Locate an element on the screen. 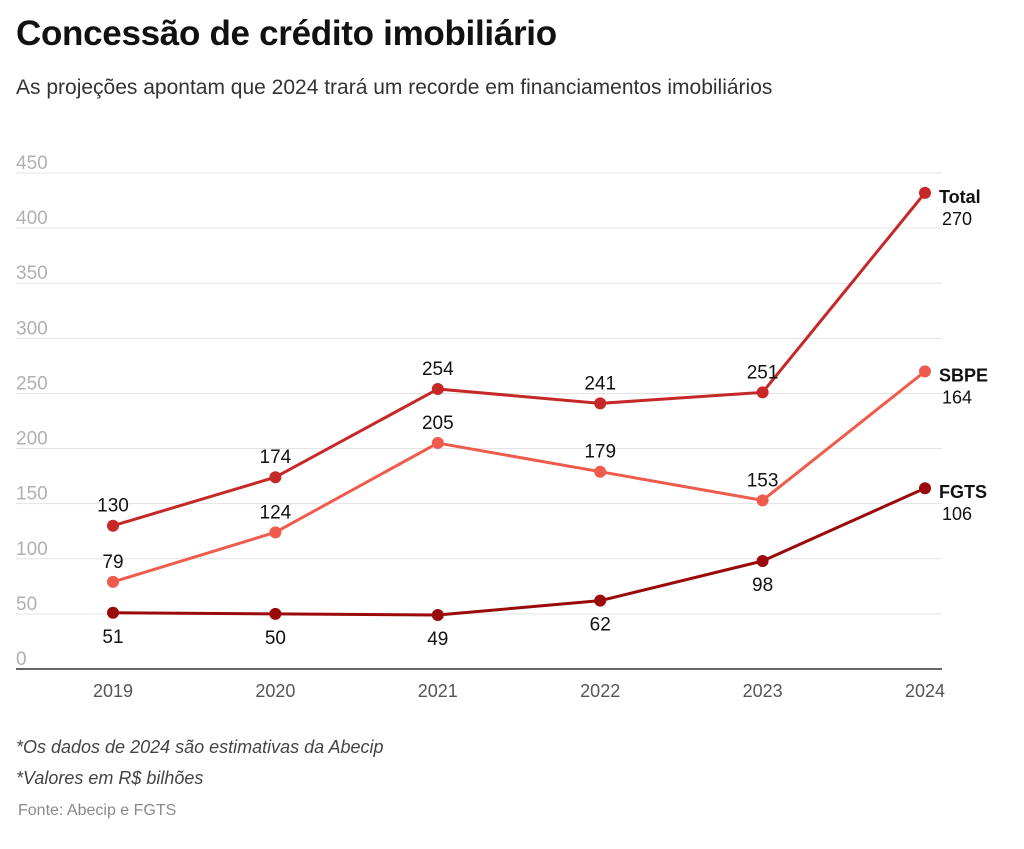 The height and width of the screenshot is (849, 1024). data-label: 174 is located at coordinates (276, 457).